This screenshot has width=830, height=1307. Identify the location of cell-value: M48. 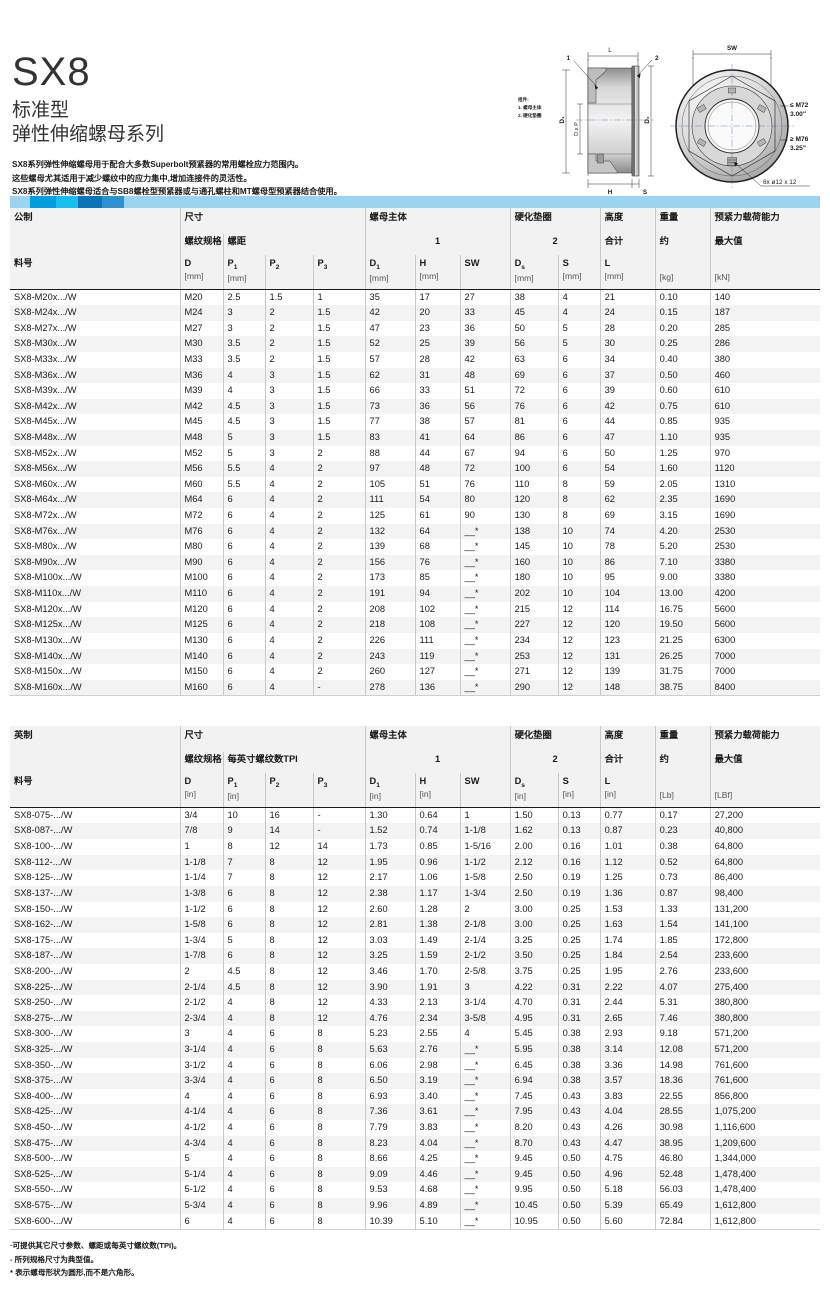
(202, 437).